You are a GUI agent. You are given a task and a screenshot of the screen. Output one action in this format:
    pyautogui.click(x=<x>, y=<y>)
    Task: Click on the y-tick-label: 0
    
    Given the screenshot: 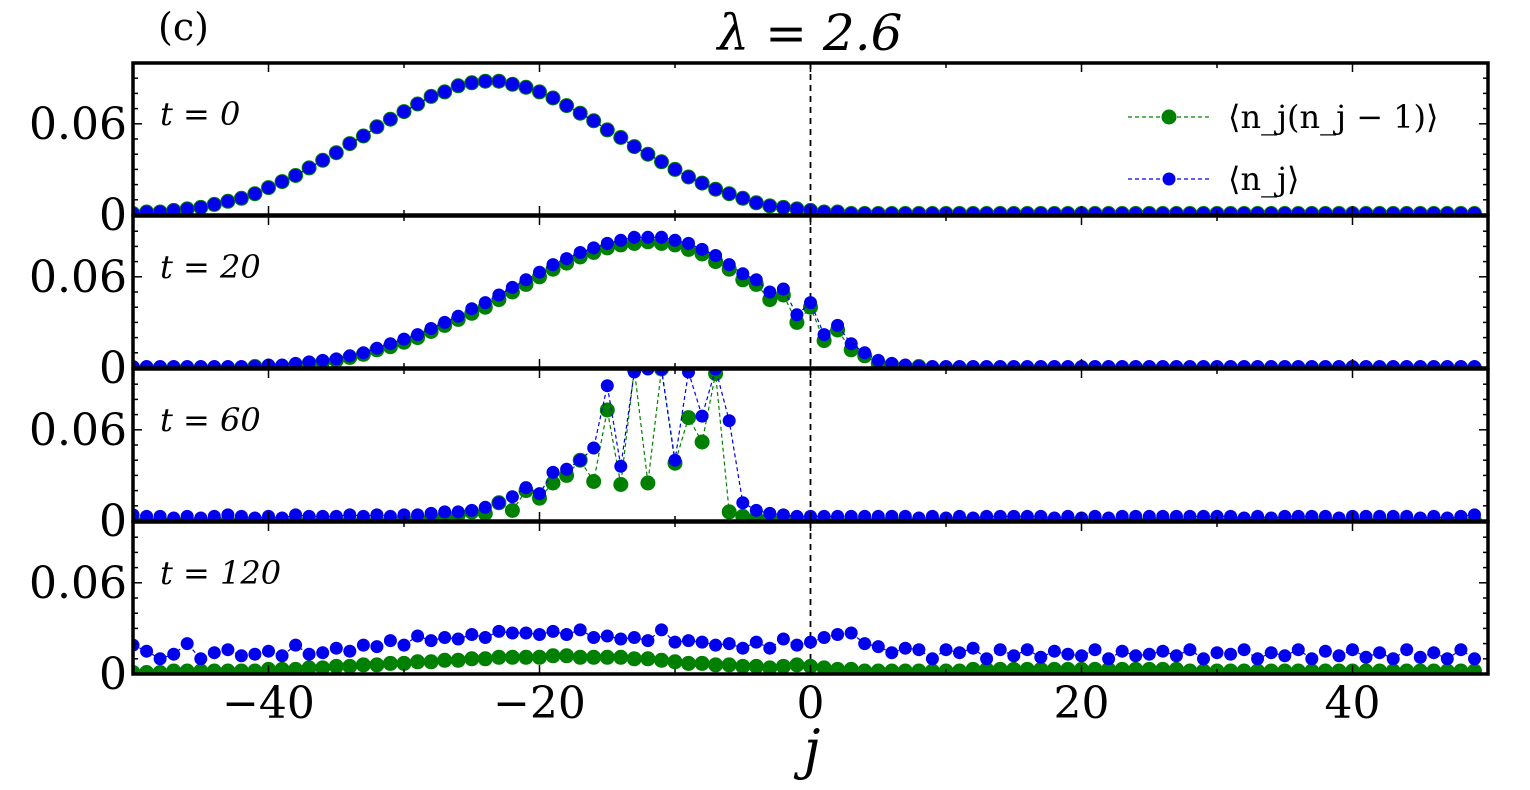 What is the action you would take?
    pyautogui.click(x=113, y=521)
    